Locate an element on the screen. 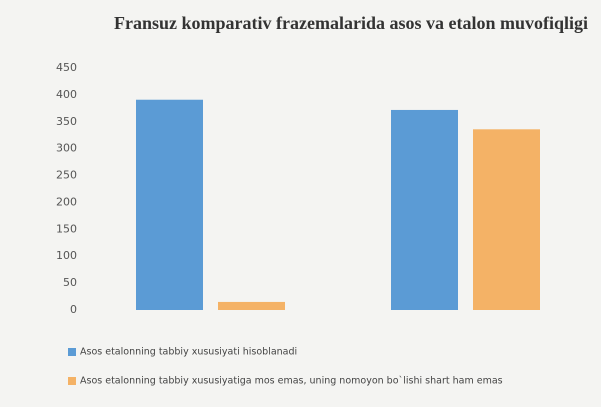 This screenshot has height=407, width=601. y-tick-label: 250 is located at coordinates (66, 175).